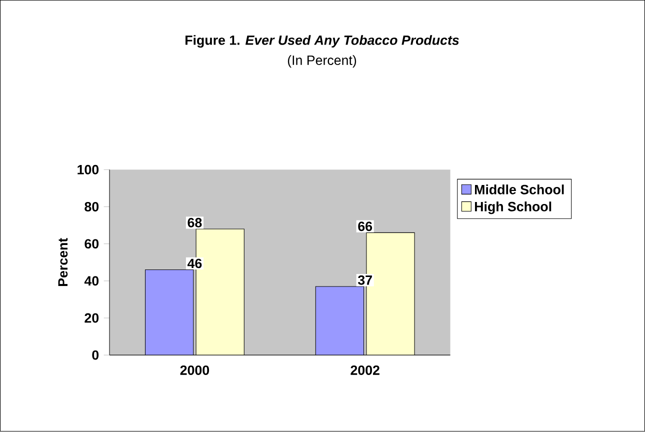 This screenshot has height=432, width=645. What do you see at coordinates (365, 281) in the screenshot?
I see `data-label: 37` at bounding box center [365, 281].